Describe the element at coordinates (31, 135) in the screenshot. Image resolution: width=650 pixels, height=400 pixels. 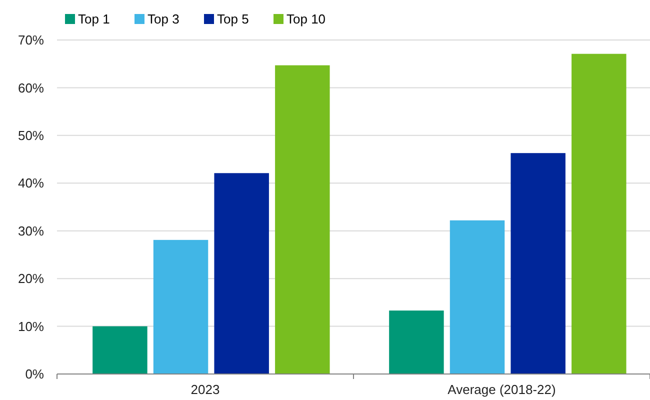
I see `y-tick-label: 50%` at that location.